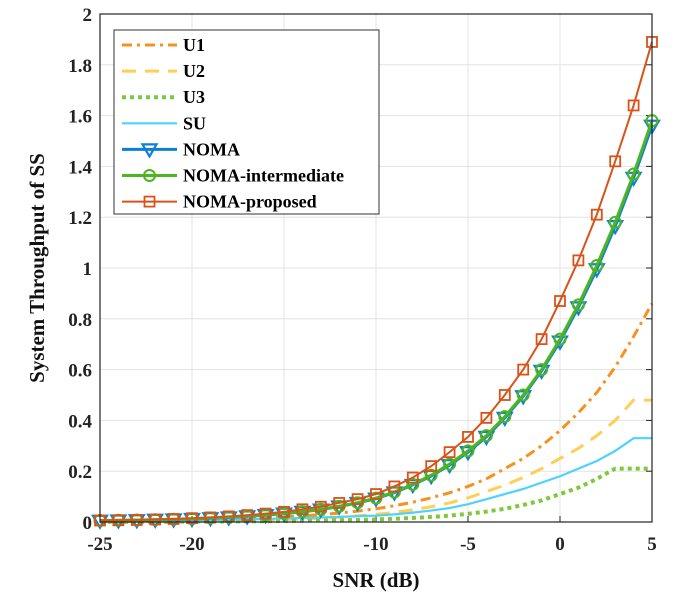 The image size is (677, 605). Describe the element at coordinates (99, 544) in the screenshot. I see `x-tick-label: -25` at that location.